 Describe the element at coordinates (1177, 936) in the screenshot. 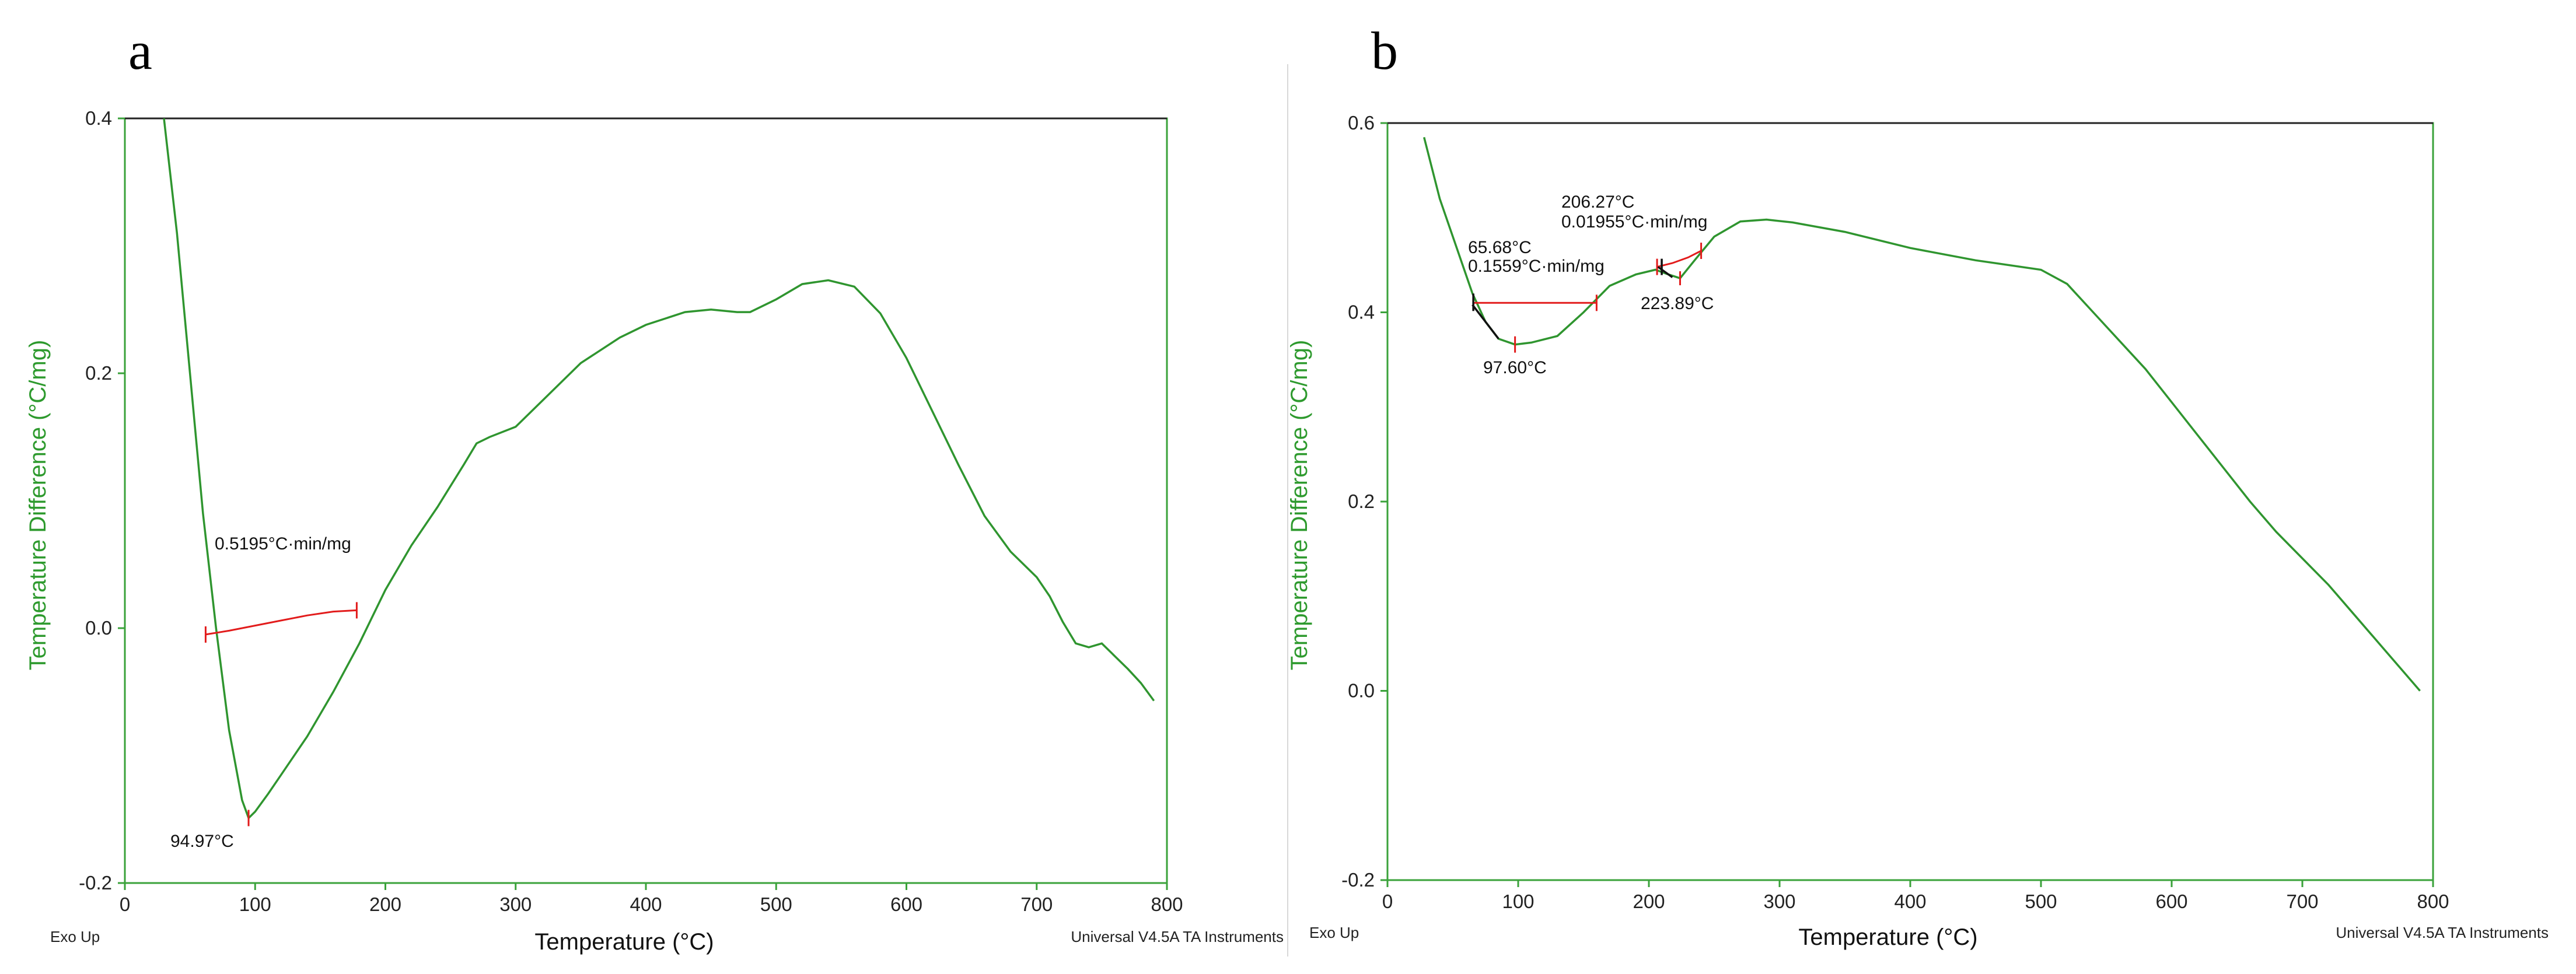

I see `panel-a-footer-right: Universal V4.5A TA Instruments` at that location.